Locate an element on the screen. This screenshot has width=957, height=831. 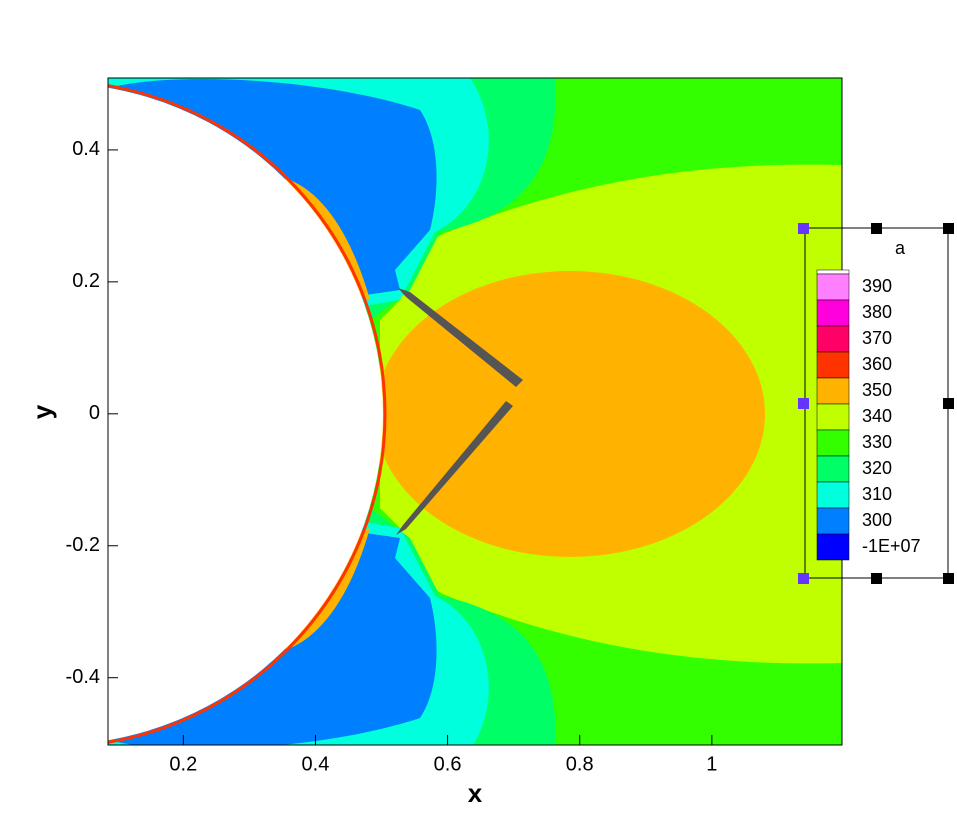
legend-label: 370 is located at coordinates (877, 338).